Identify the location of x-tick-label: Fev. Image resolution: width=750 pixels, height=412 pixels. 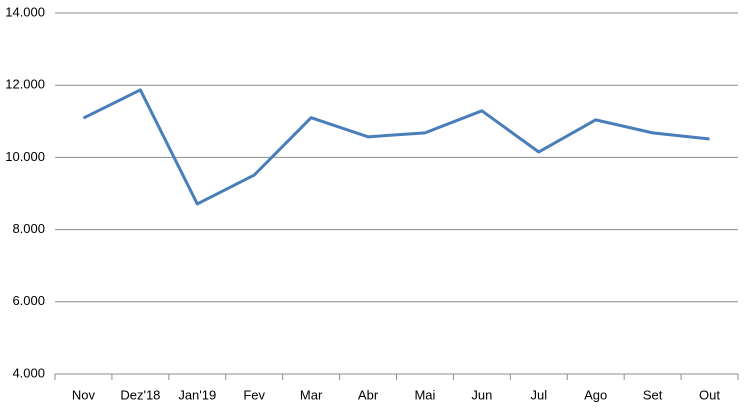
(254, 394).